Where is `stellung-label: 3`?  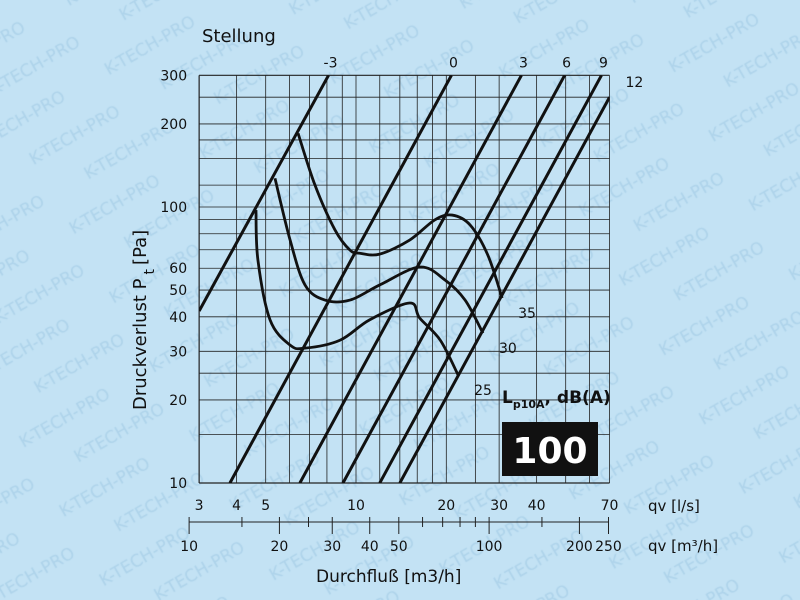 stellung-label: 3 is located at coordinates (523, 63).